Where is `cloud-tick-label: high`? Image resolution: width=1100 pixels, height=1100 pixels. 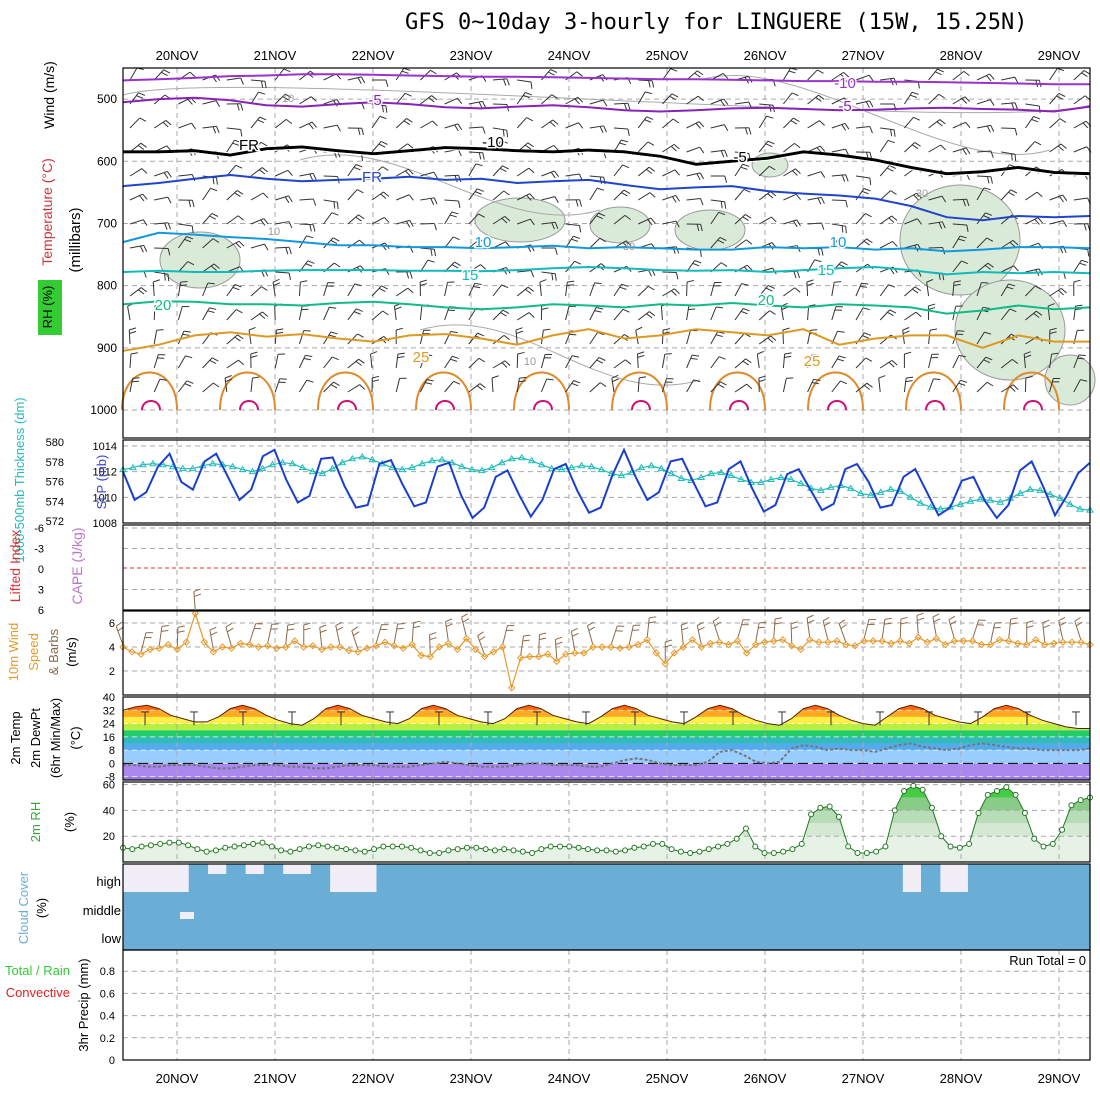 cloud-tick-label: high is located at coordinates (108, 881).